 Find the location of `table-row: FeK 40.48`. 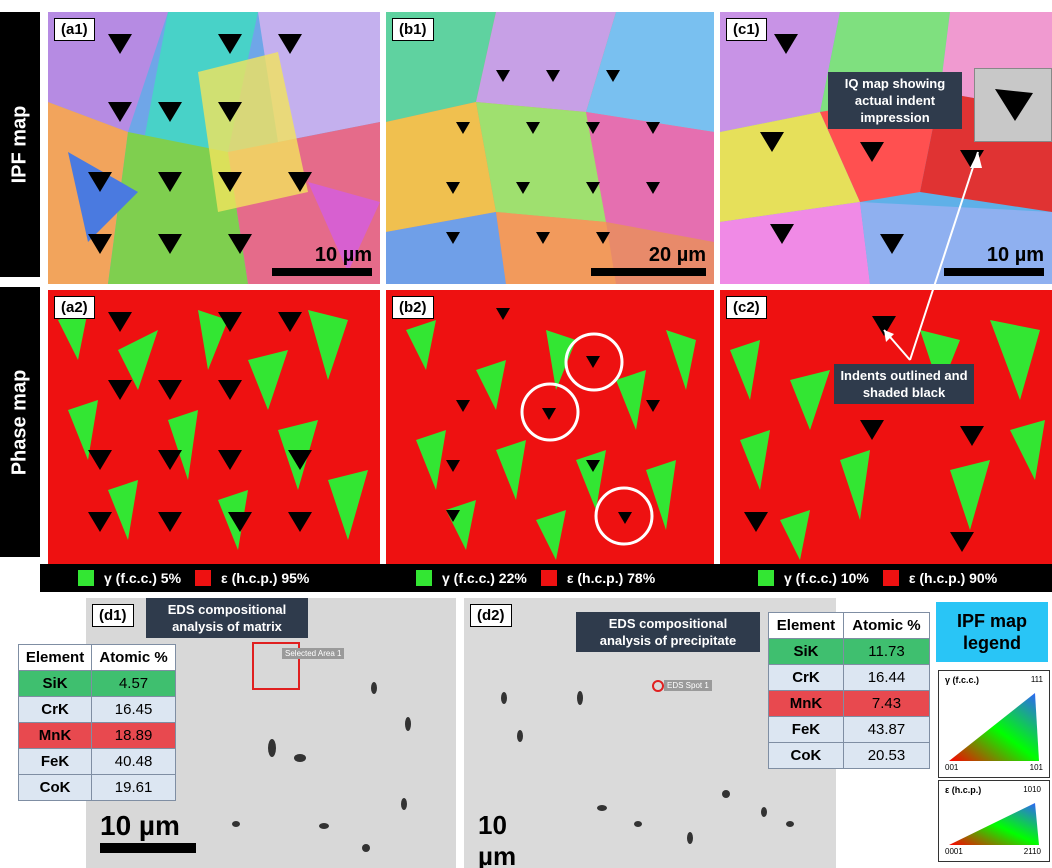

table-row: FeK 40.48 is located at coordinates (96, 761).